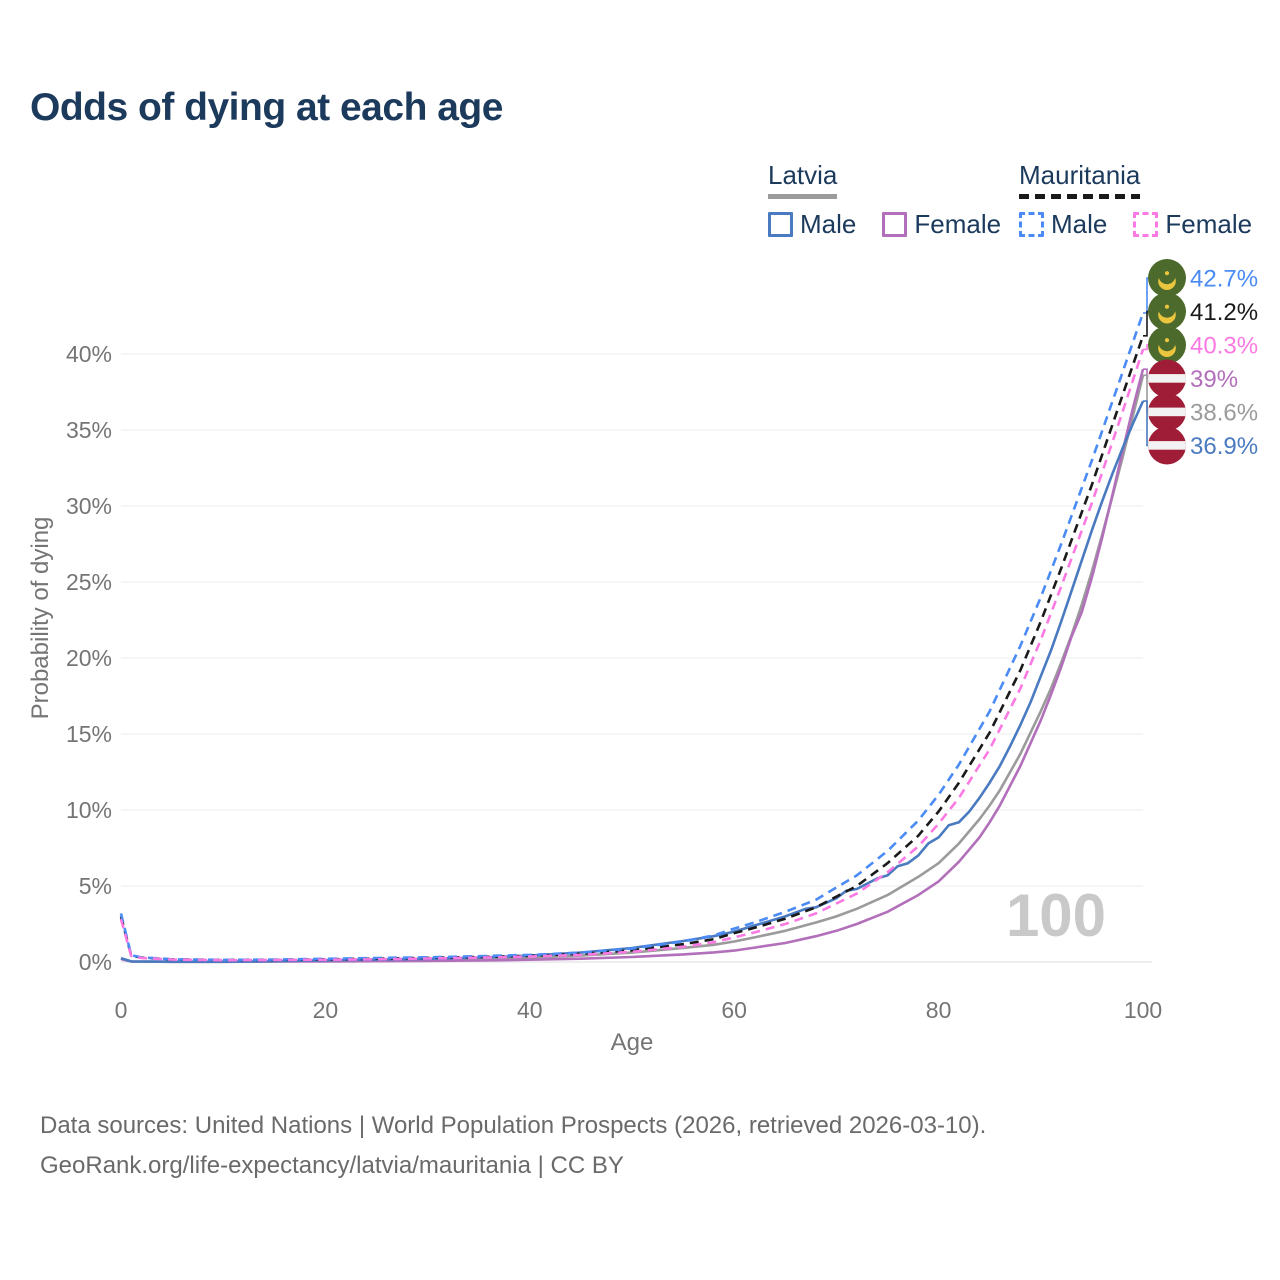 Image resolution: width=1280 pixels, height=1280 pixels. Describe the element at coordinates (780, 224) in the screenshot. I see `latvia-male-swatch` at that location.